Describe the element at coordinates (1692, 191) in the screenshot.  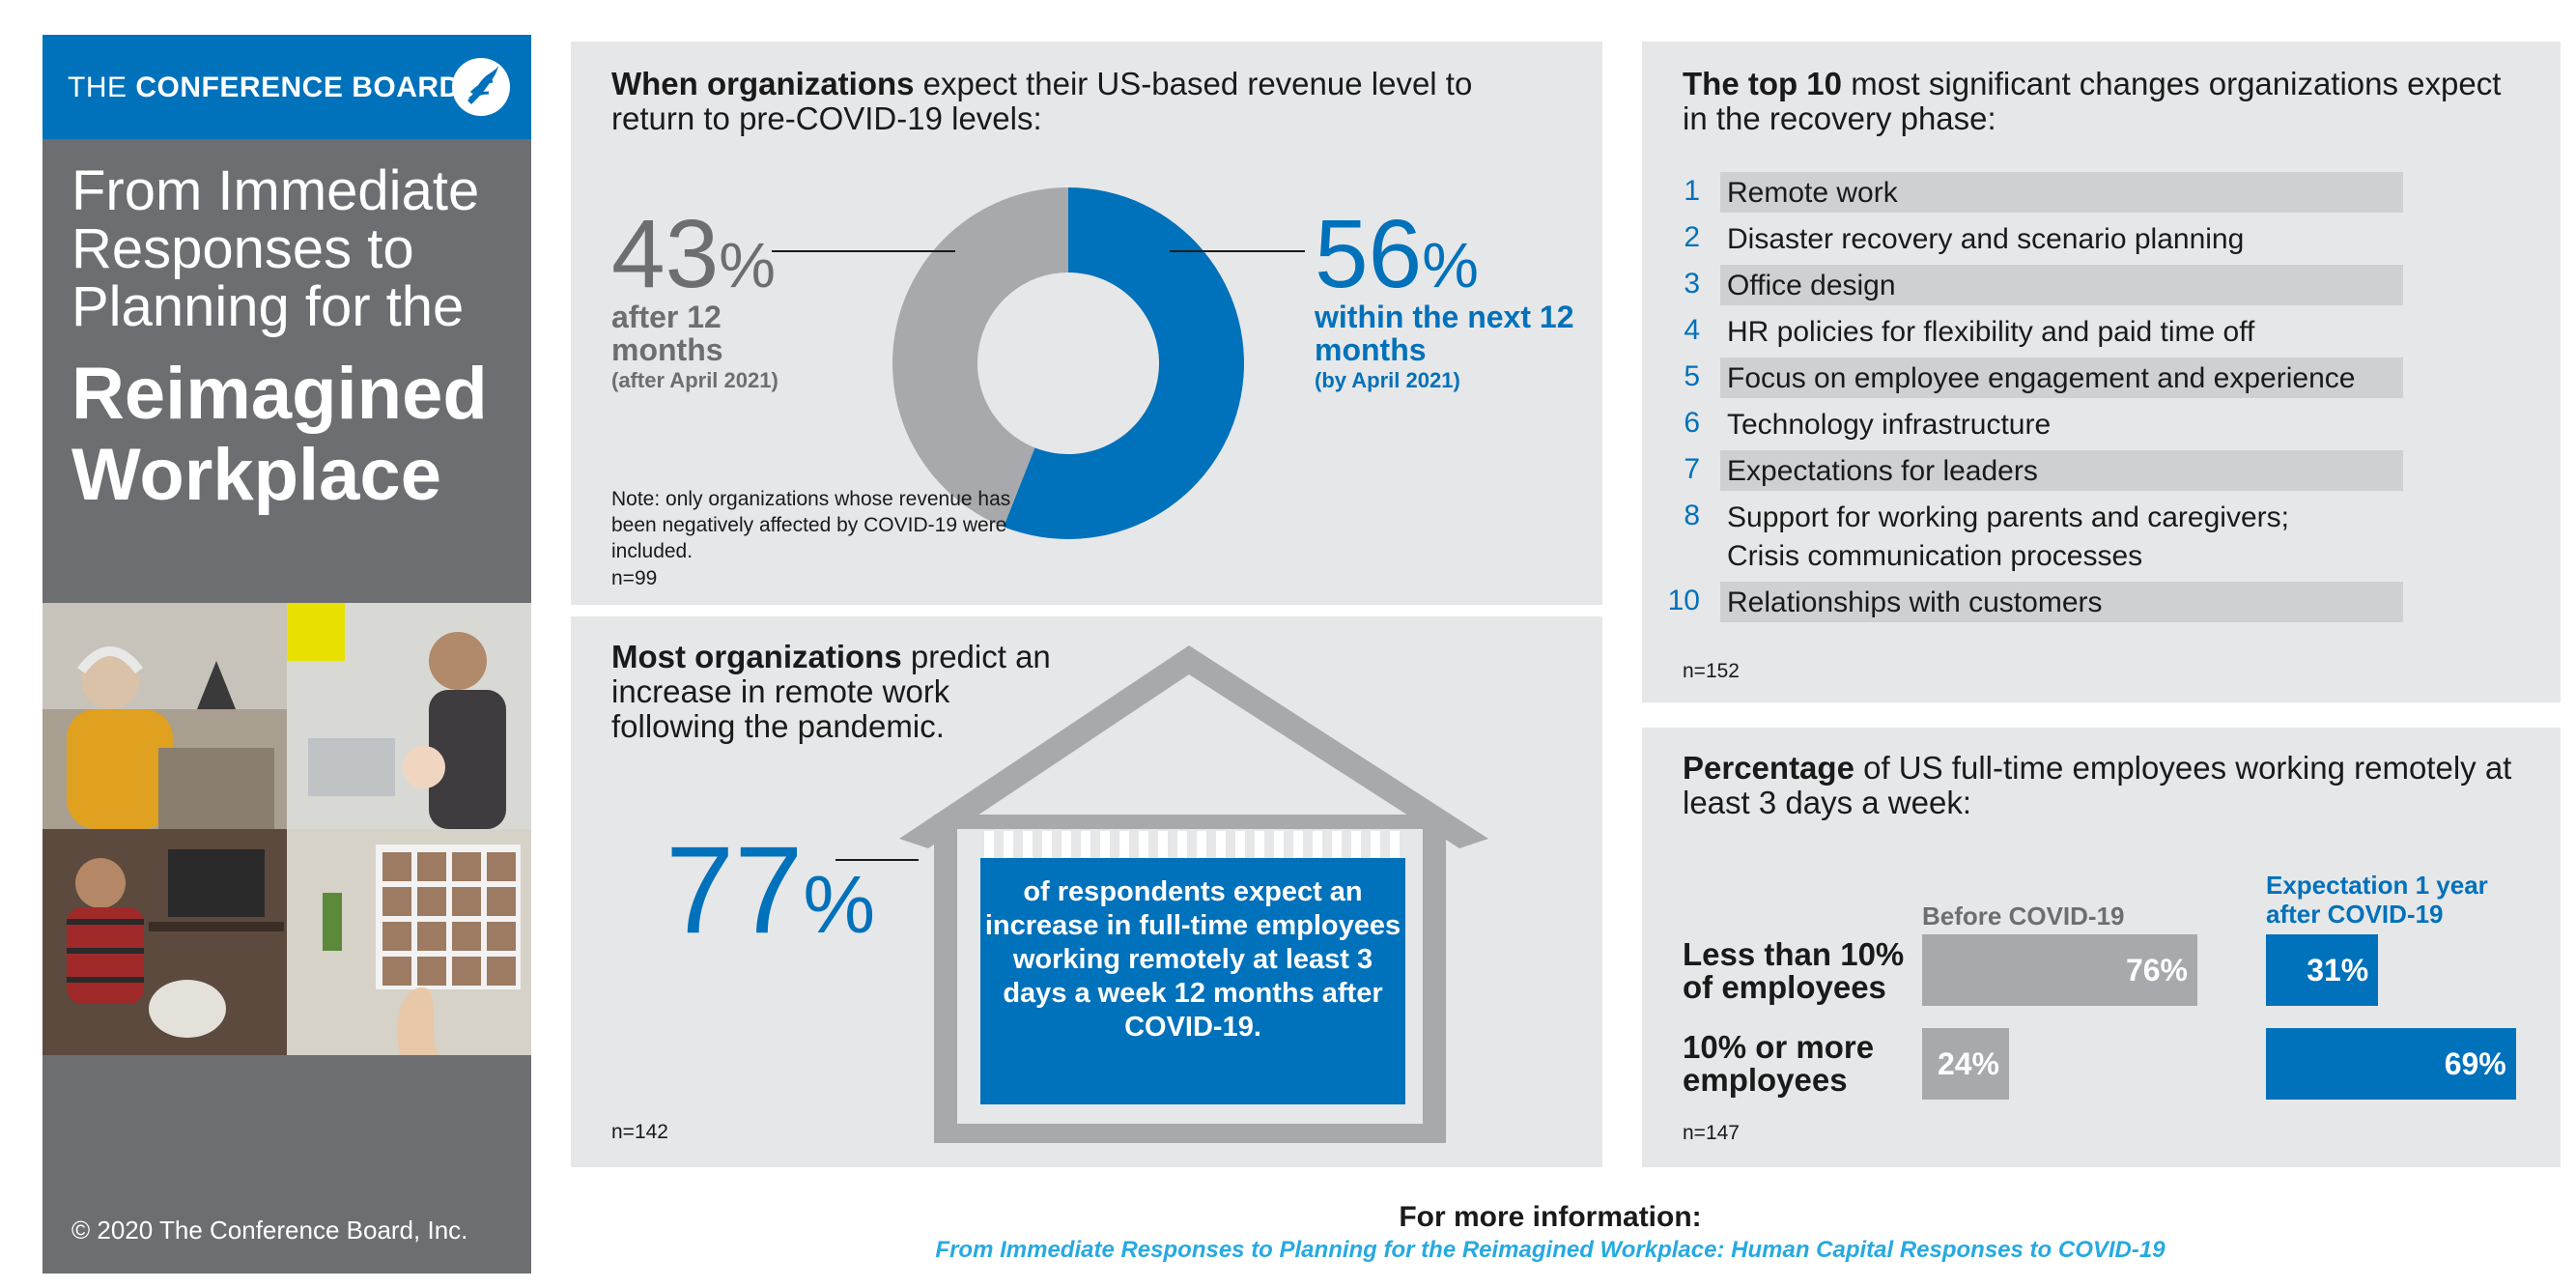
I see `top10-rank: 1` at that location.